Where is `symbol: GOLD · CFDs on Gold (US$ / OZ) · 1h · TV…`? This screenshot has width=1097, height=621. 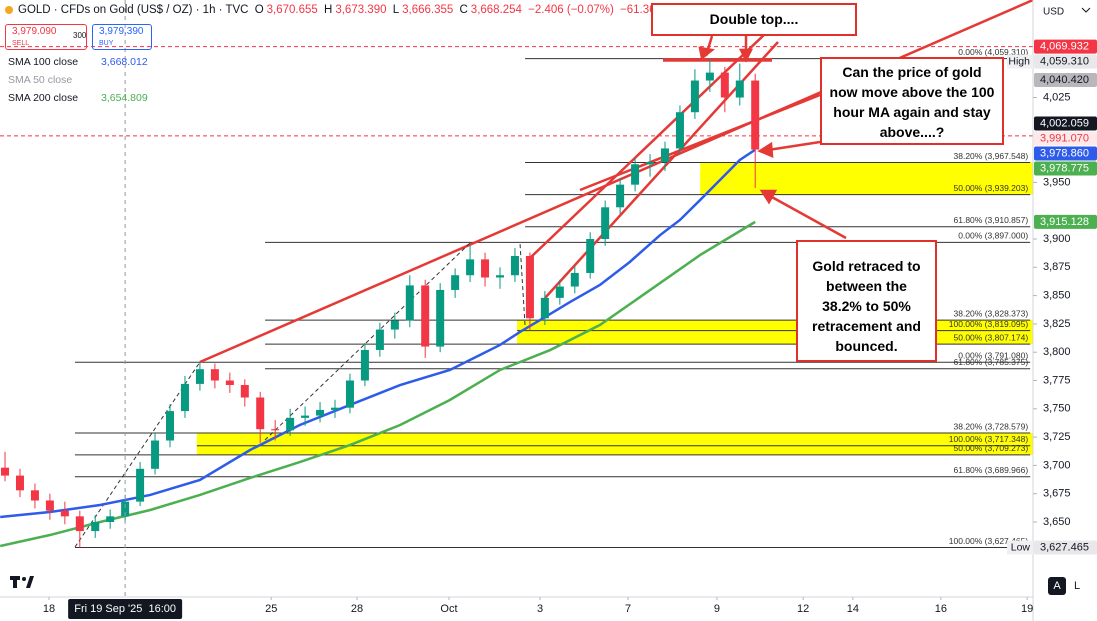
symbol: GOLD · CFDs on Gold (US$ / OZ) · 1h · TV… is located at coordinates (133, 10).